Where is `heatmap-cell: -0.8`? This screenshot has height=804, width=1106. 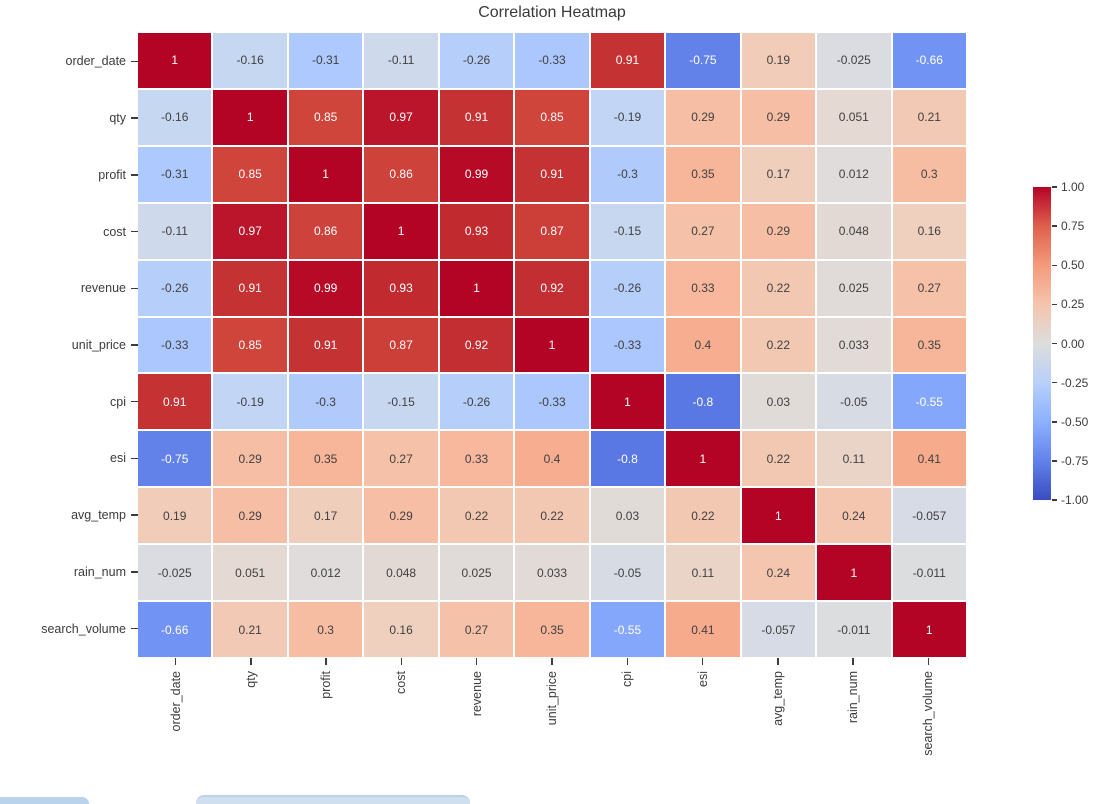 heatmap-cell: -0.8 is located at coordinates (703, 402).